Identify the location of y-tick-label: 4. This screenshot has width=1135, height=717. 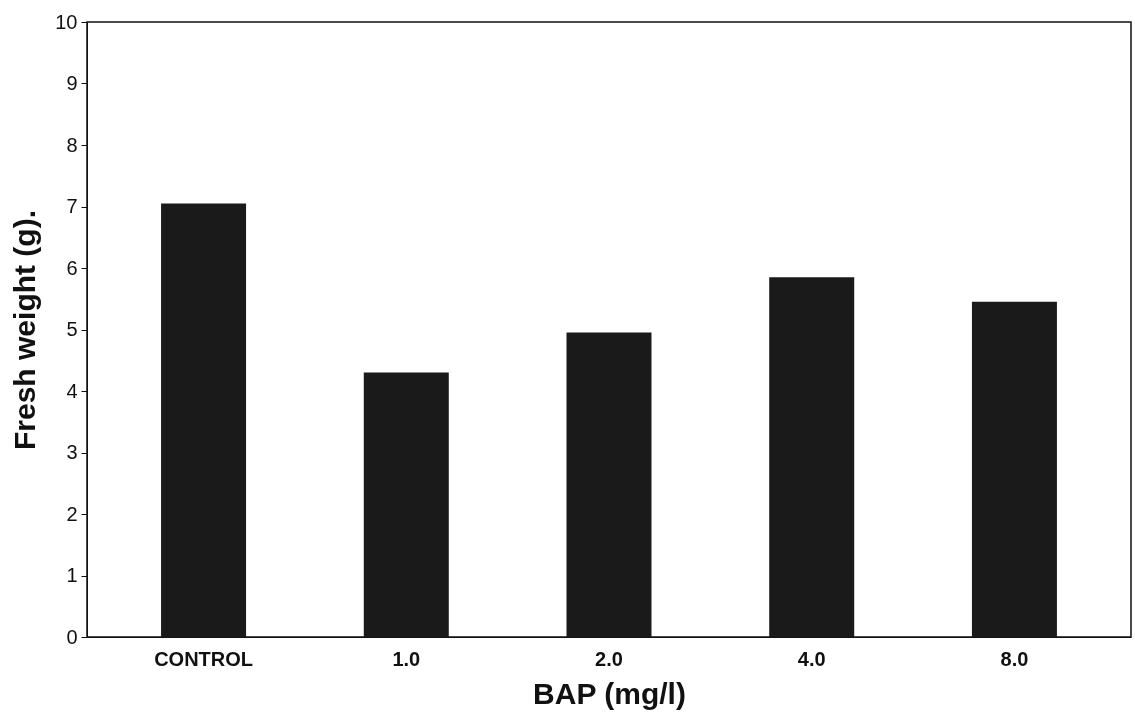
(72, 390).